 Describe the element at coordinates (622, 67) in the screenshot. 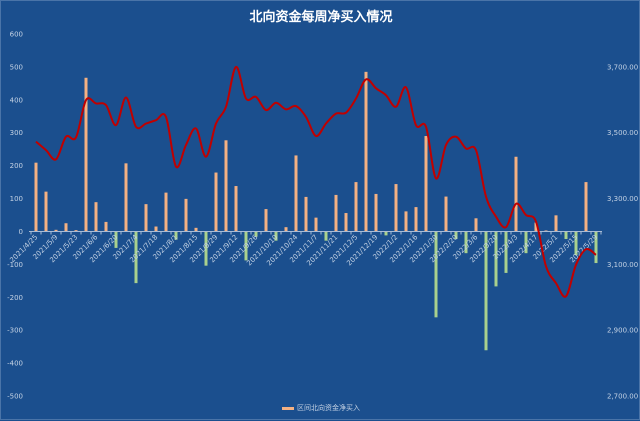

I see `y-right-tick-label: 3,700.00` at that location.